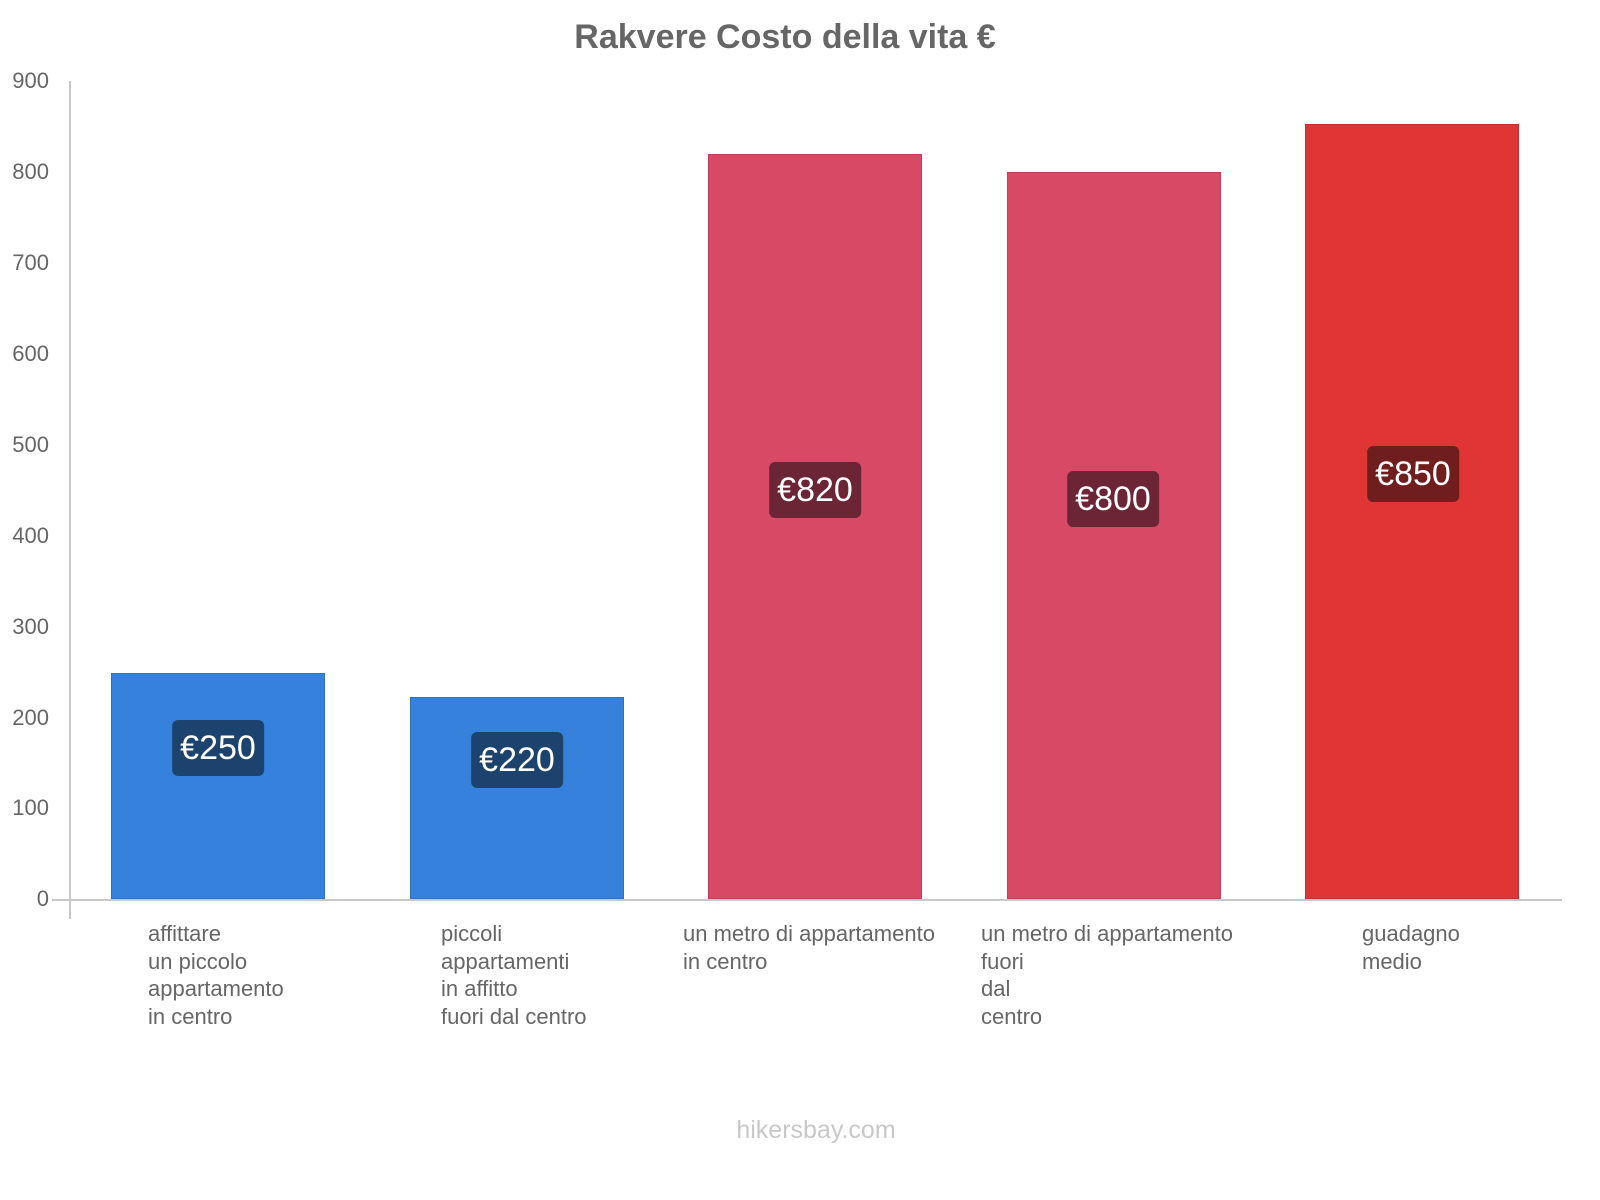  Describe the element at coordinates (218, 786) in the screenshot. I see `bar-affittare-piccolo-centro` at that location.